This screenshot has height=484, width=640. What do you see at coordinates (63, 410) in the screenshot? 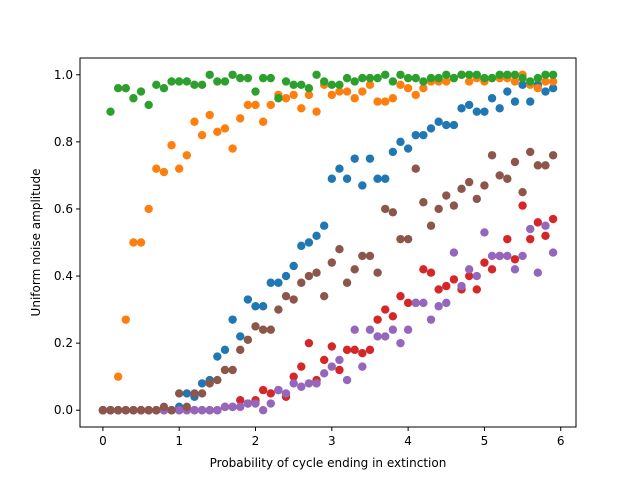
I see `y-tick-label: 0.0` at bounding box center [63, 410].